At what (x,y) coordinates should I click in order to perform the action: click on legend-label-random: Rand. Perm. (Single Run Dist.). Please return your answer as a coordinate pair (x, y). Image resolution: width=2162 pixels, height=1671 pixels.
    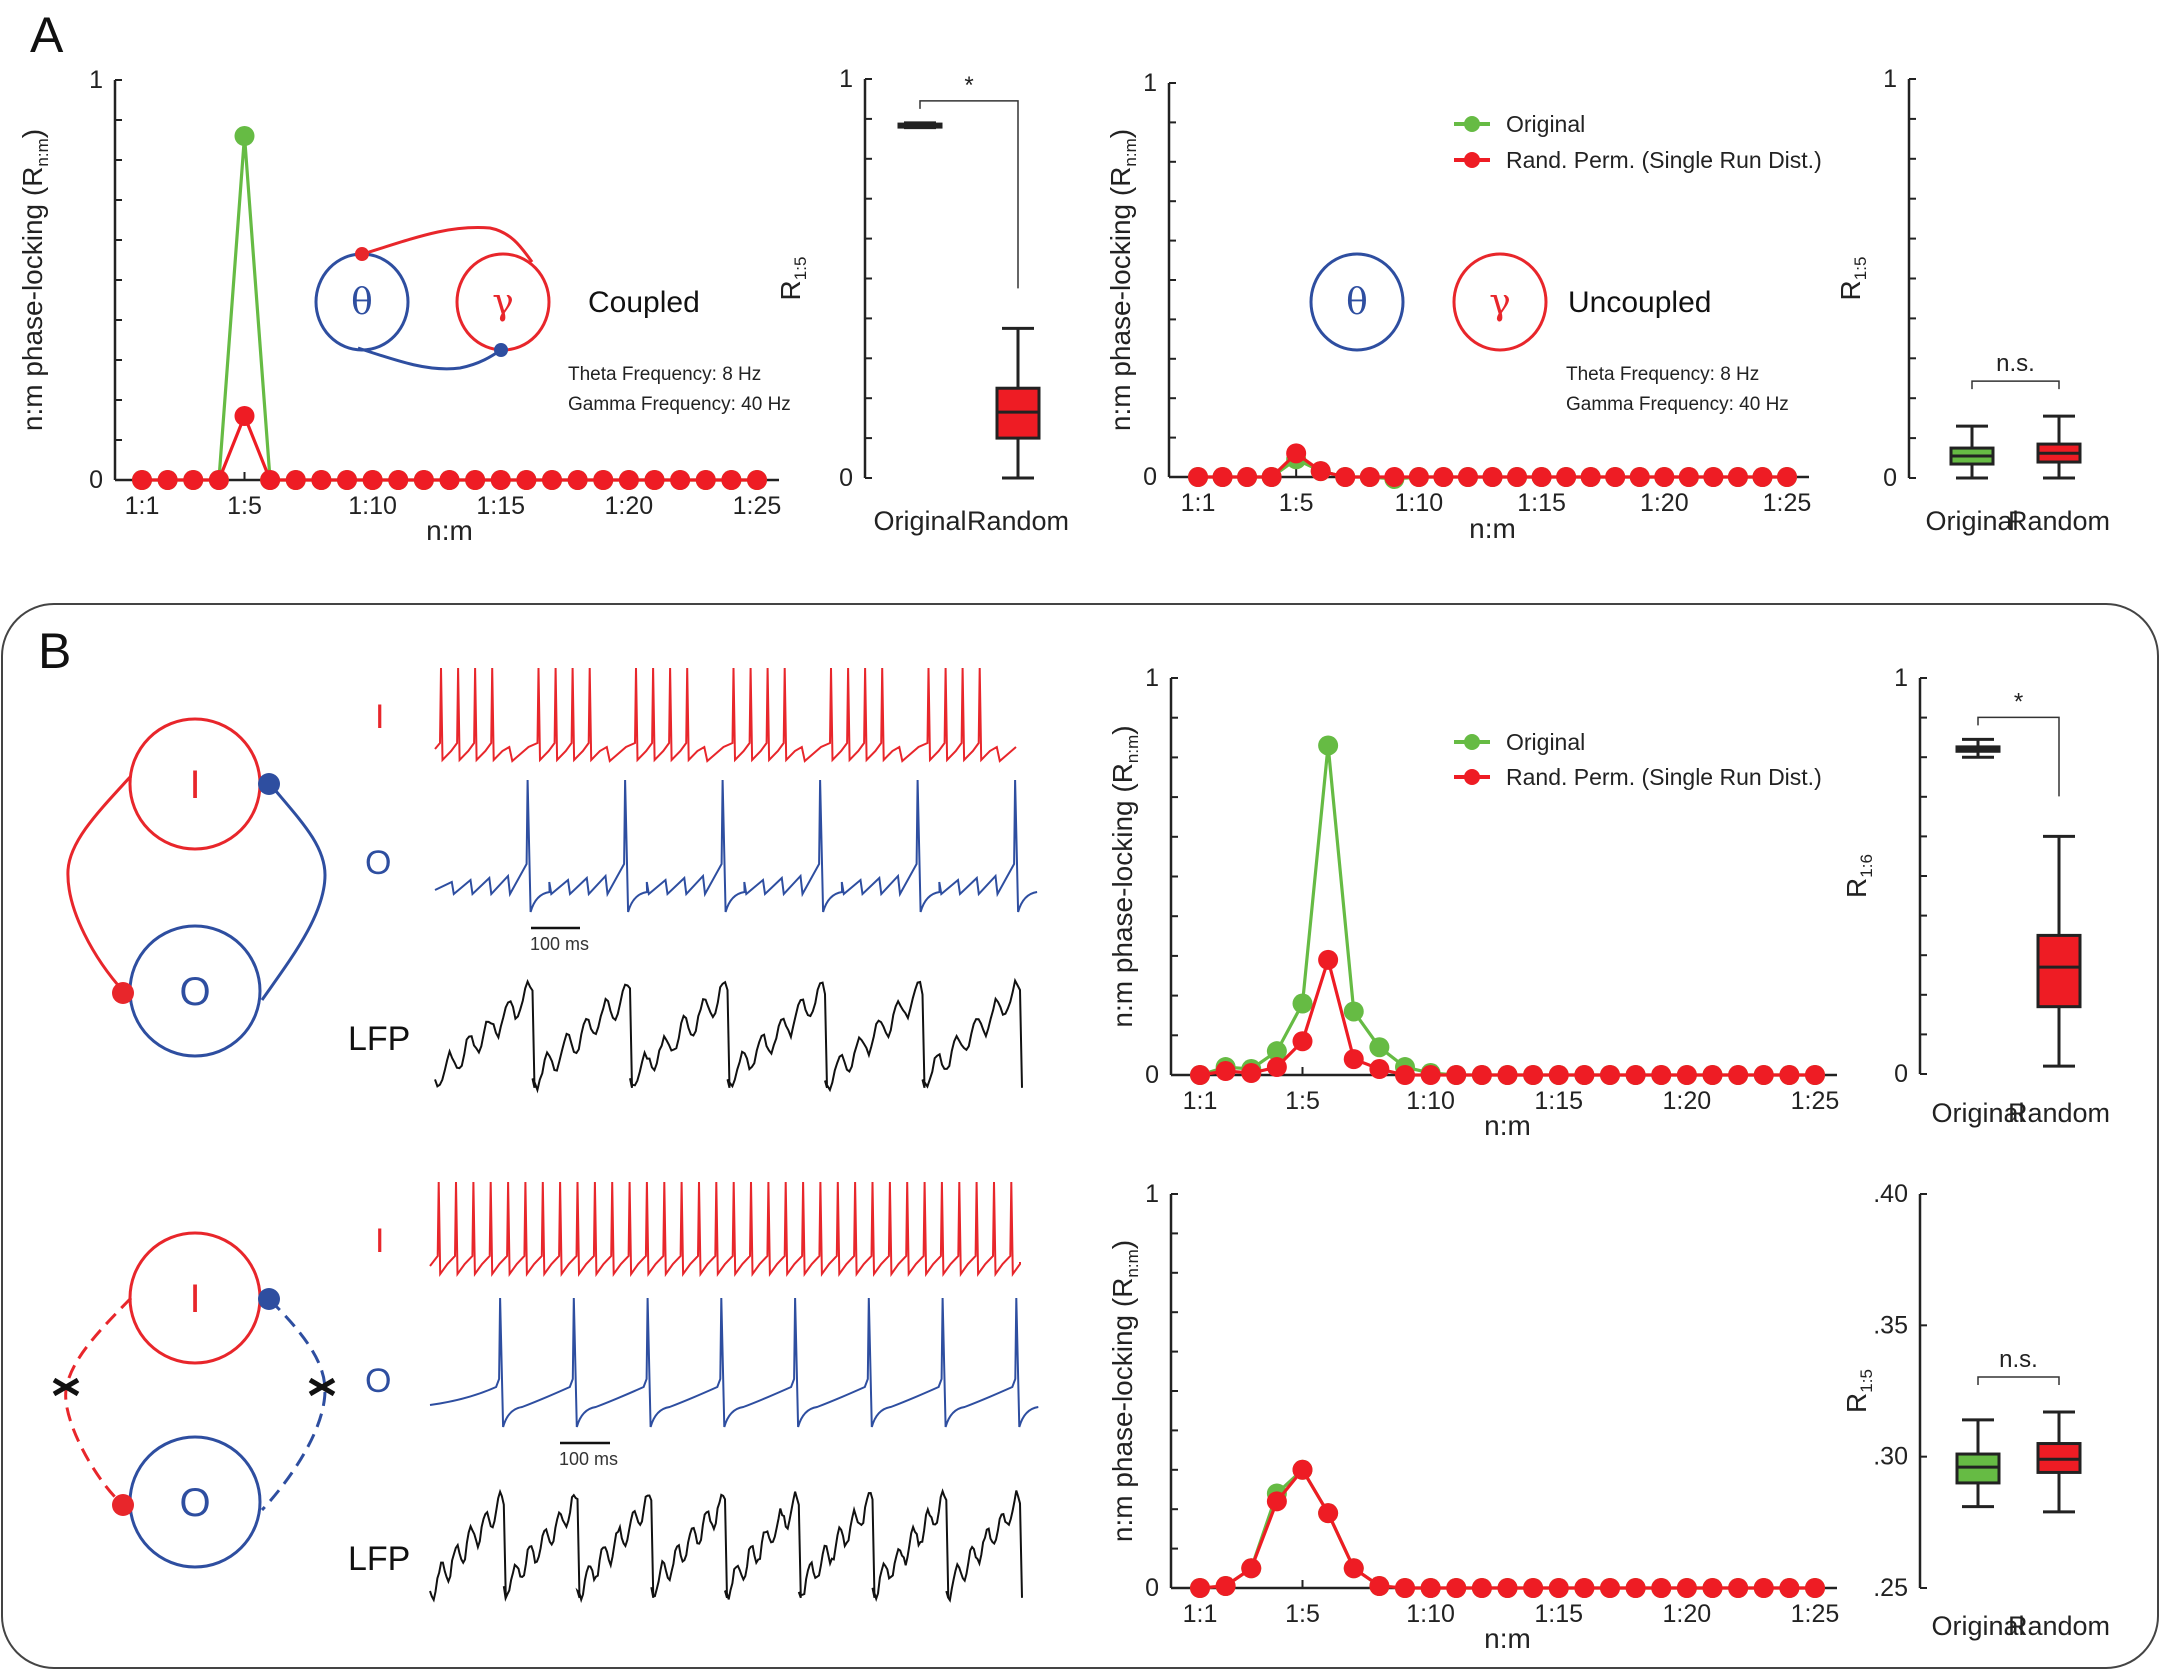
    Looking at the image, I should click on (1664, 777).